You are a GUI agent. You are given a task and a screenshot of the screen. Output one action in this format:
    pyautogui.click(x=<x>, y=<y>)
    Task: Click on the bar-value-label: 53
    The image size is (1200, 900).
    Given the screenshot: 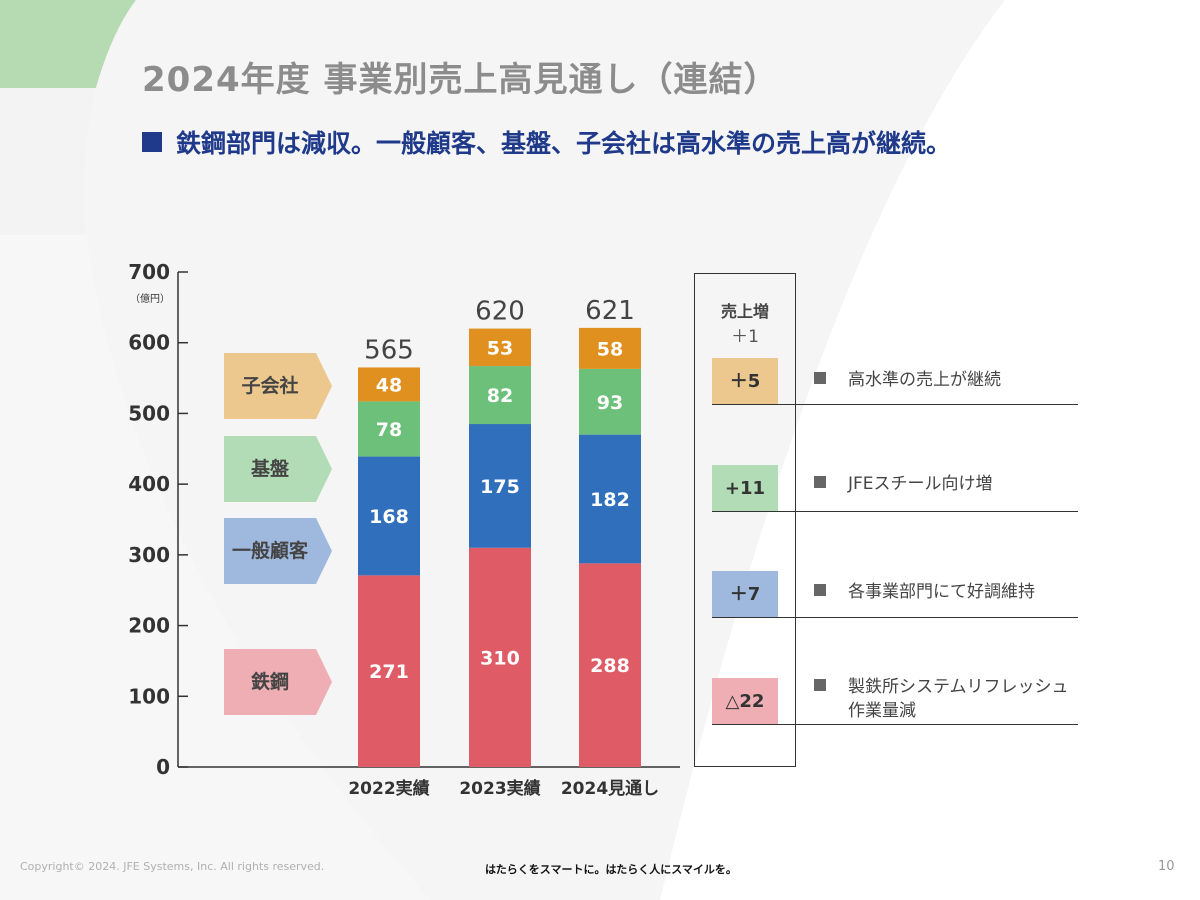 What is the action you would take?
    pyautogui.click(x=500, y=348)
    